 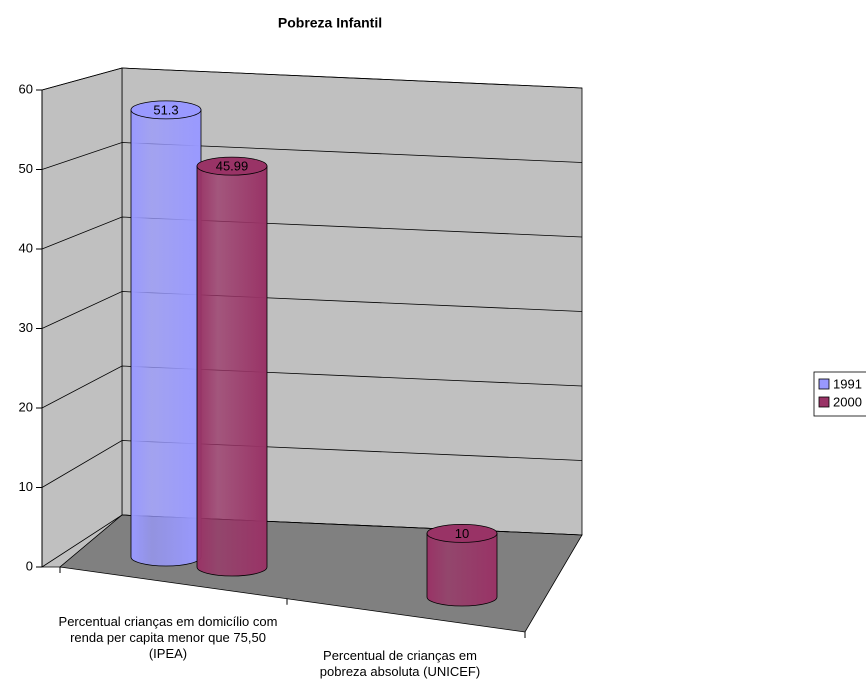 What do you see at coordinates (847, 383) in the screenshot?
I see `legend-label: 1991` at bounding box center [847, 383].